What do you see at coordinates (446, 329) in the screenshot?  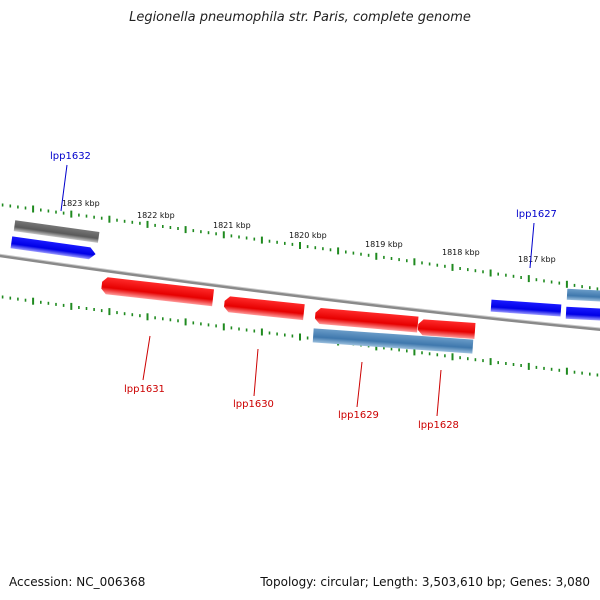 I see `gene-arrow-lpp1628` at bounding box center [446, 329].